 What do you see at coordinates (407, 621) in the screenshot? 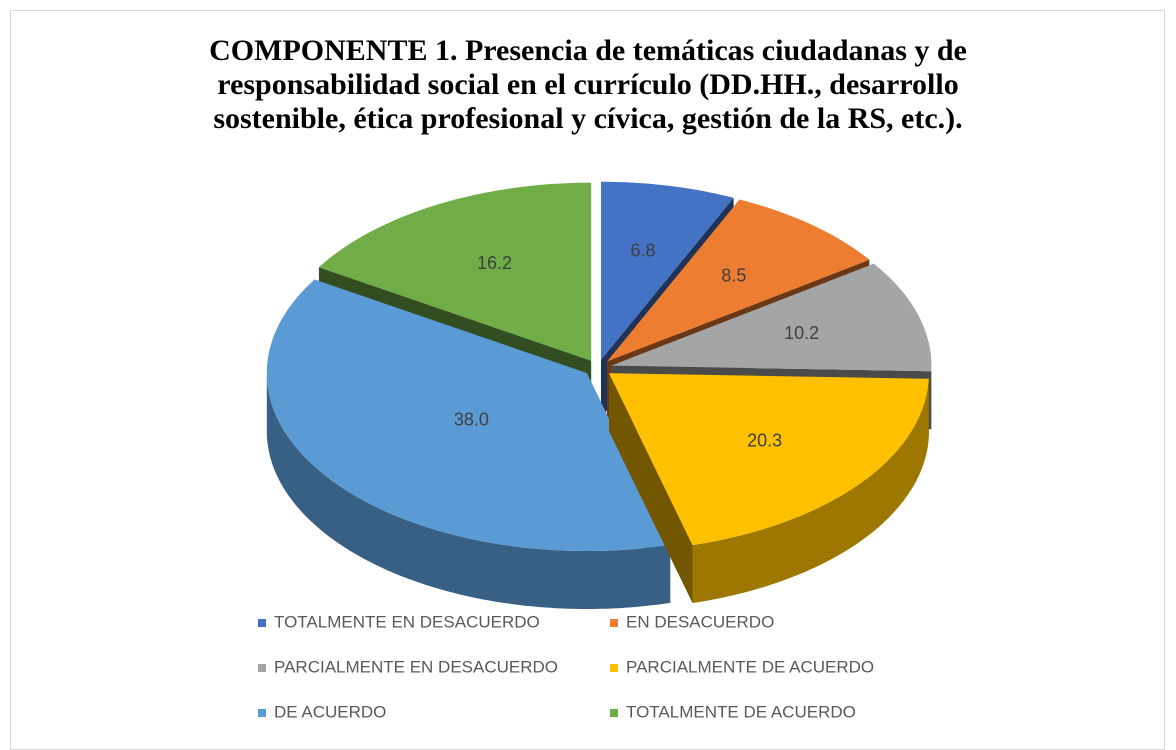
I see `legend-label: TOTALMENTE EN DESACUERDO` at bounding box center [407, 621].